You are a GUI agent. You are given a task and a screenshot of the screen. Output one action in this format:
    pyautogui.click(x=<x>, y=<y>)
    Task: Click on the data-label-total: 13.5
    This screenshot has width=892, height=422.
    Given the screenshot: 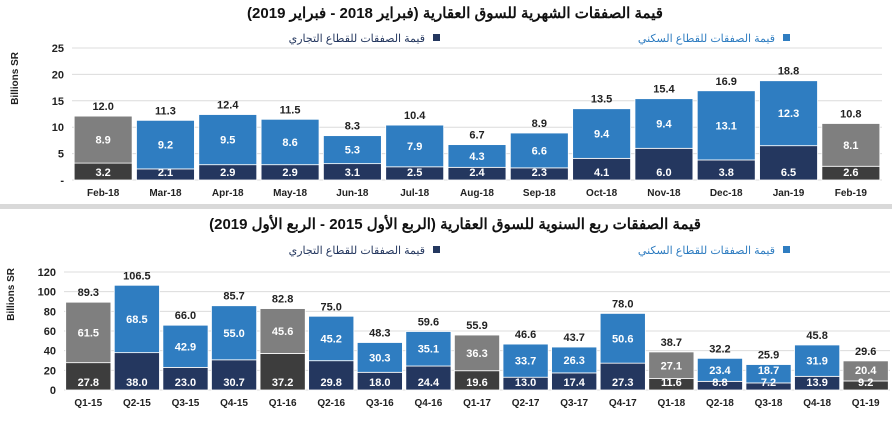 What is the action you would take?
    pyautogui.click(x=601, y=100)
    